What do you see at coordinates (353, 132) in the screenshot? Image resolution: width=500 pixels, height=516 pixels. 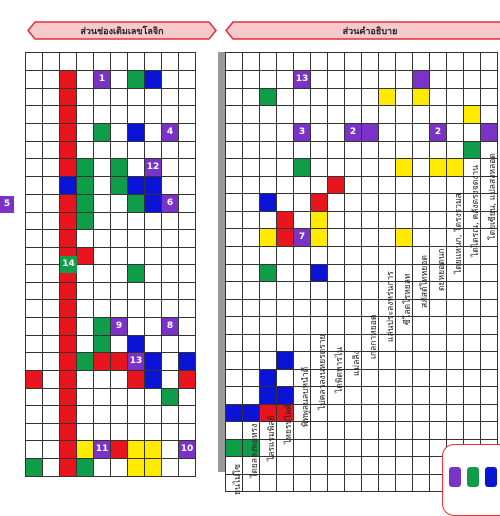 I see `number-cell: 2` at bounding box center [353, 132].